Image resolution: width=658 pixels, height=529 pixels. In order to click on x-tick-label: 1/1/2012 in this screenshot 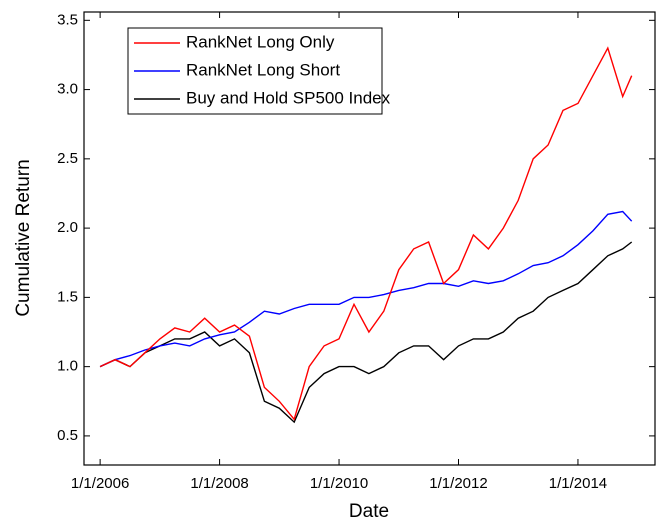, I will do `click(458, 483)`.